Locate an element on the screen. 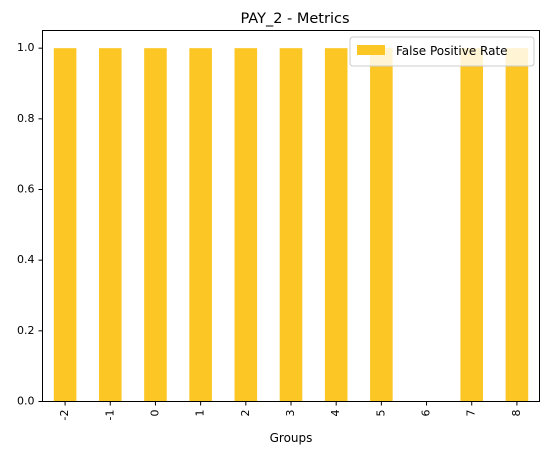 Image resolution: width=547 pixels, height=454 pixels. x-tick-label: 0 is located at coordinates (154, 413).